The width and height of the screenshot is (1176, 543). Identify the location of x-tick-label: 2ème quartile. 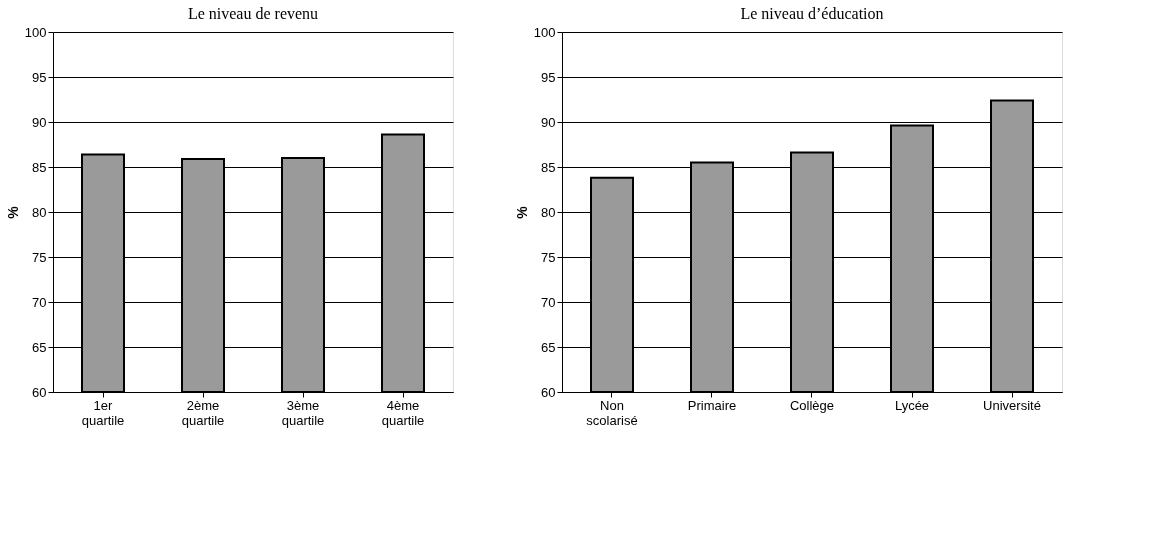
(203, 412).